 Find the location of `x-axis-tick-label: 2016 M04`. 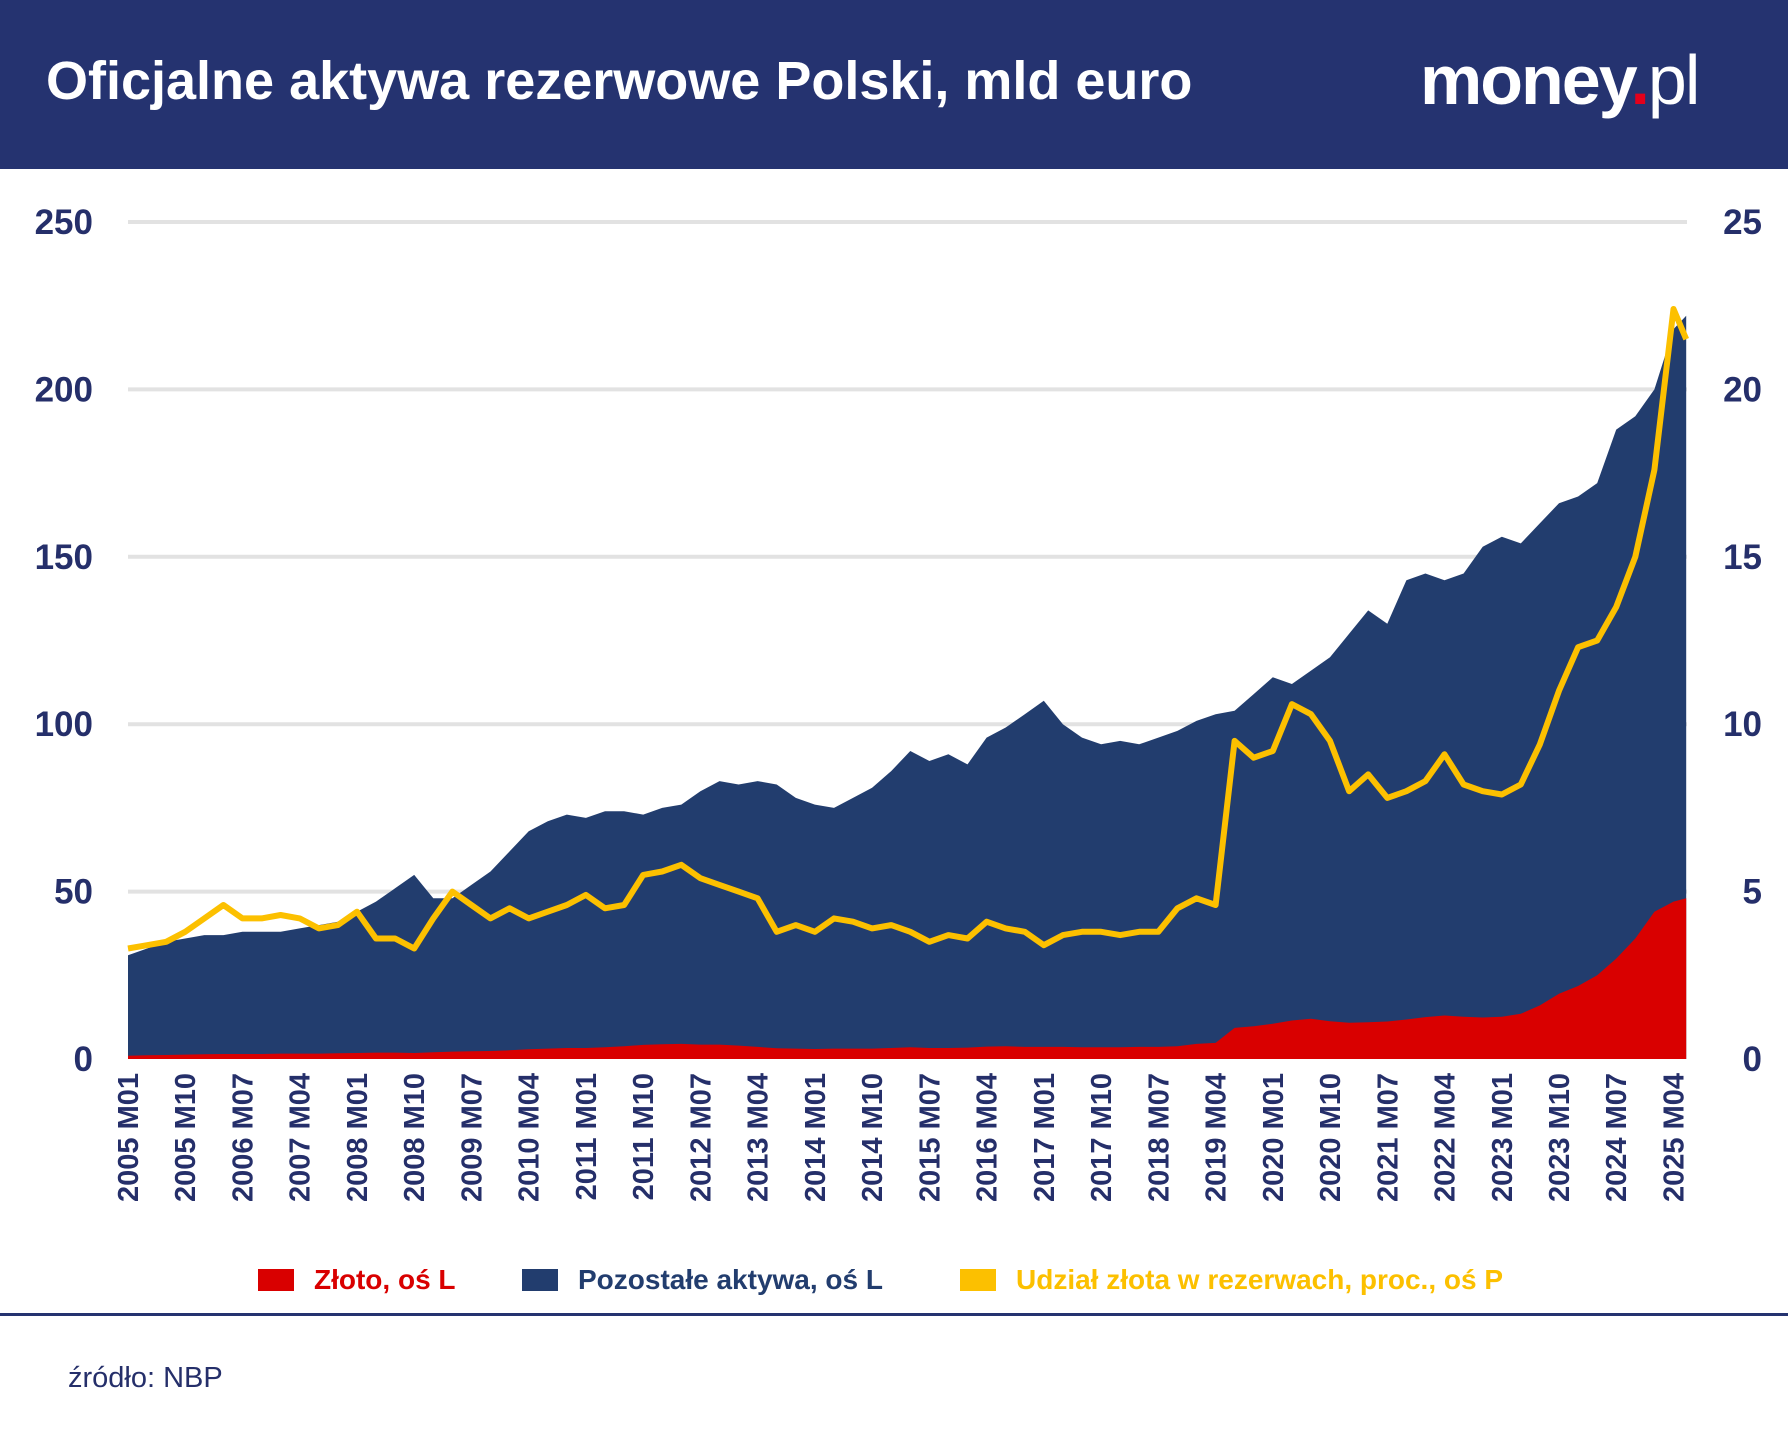

x-axis-tick-label: 2016 M04 is located at coordinates (988, 1137).